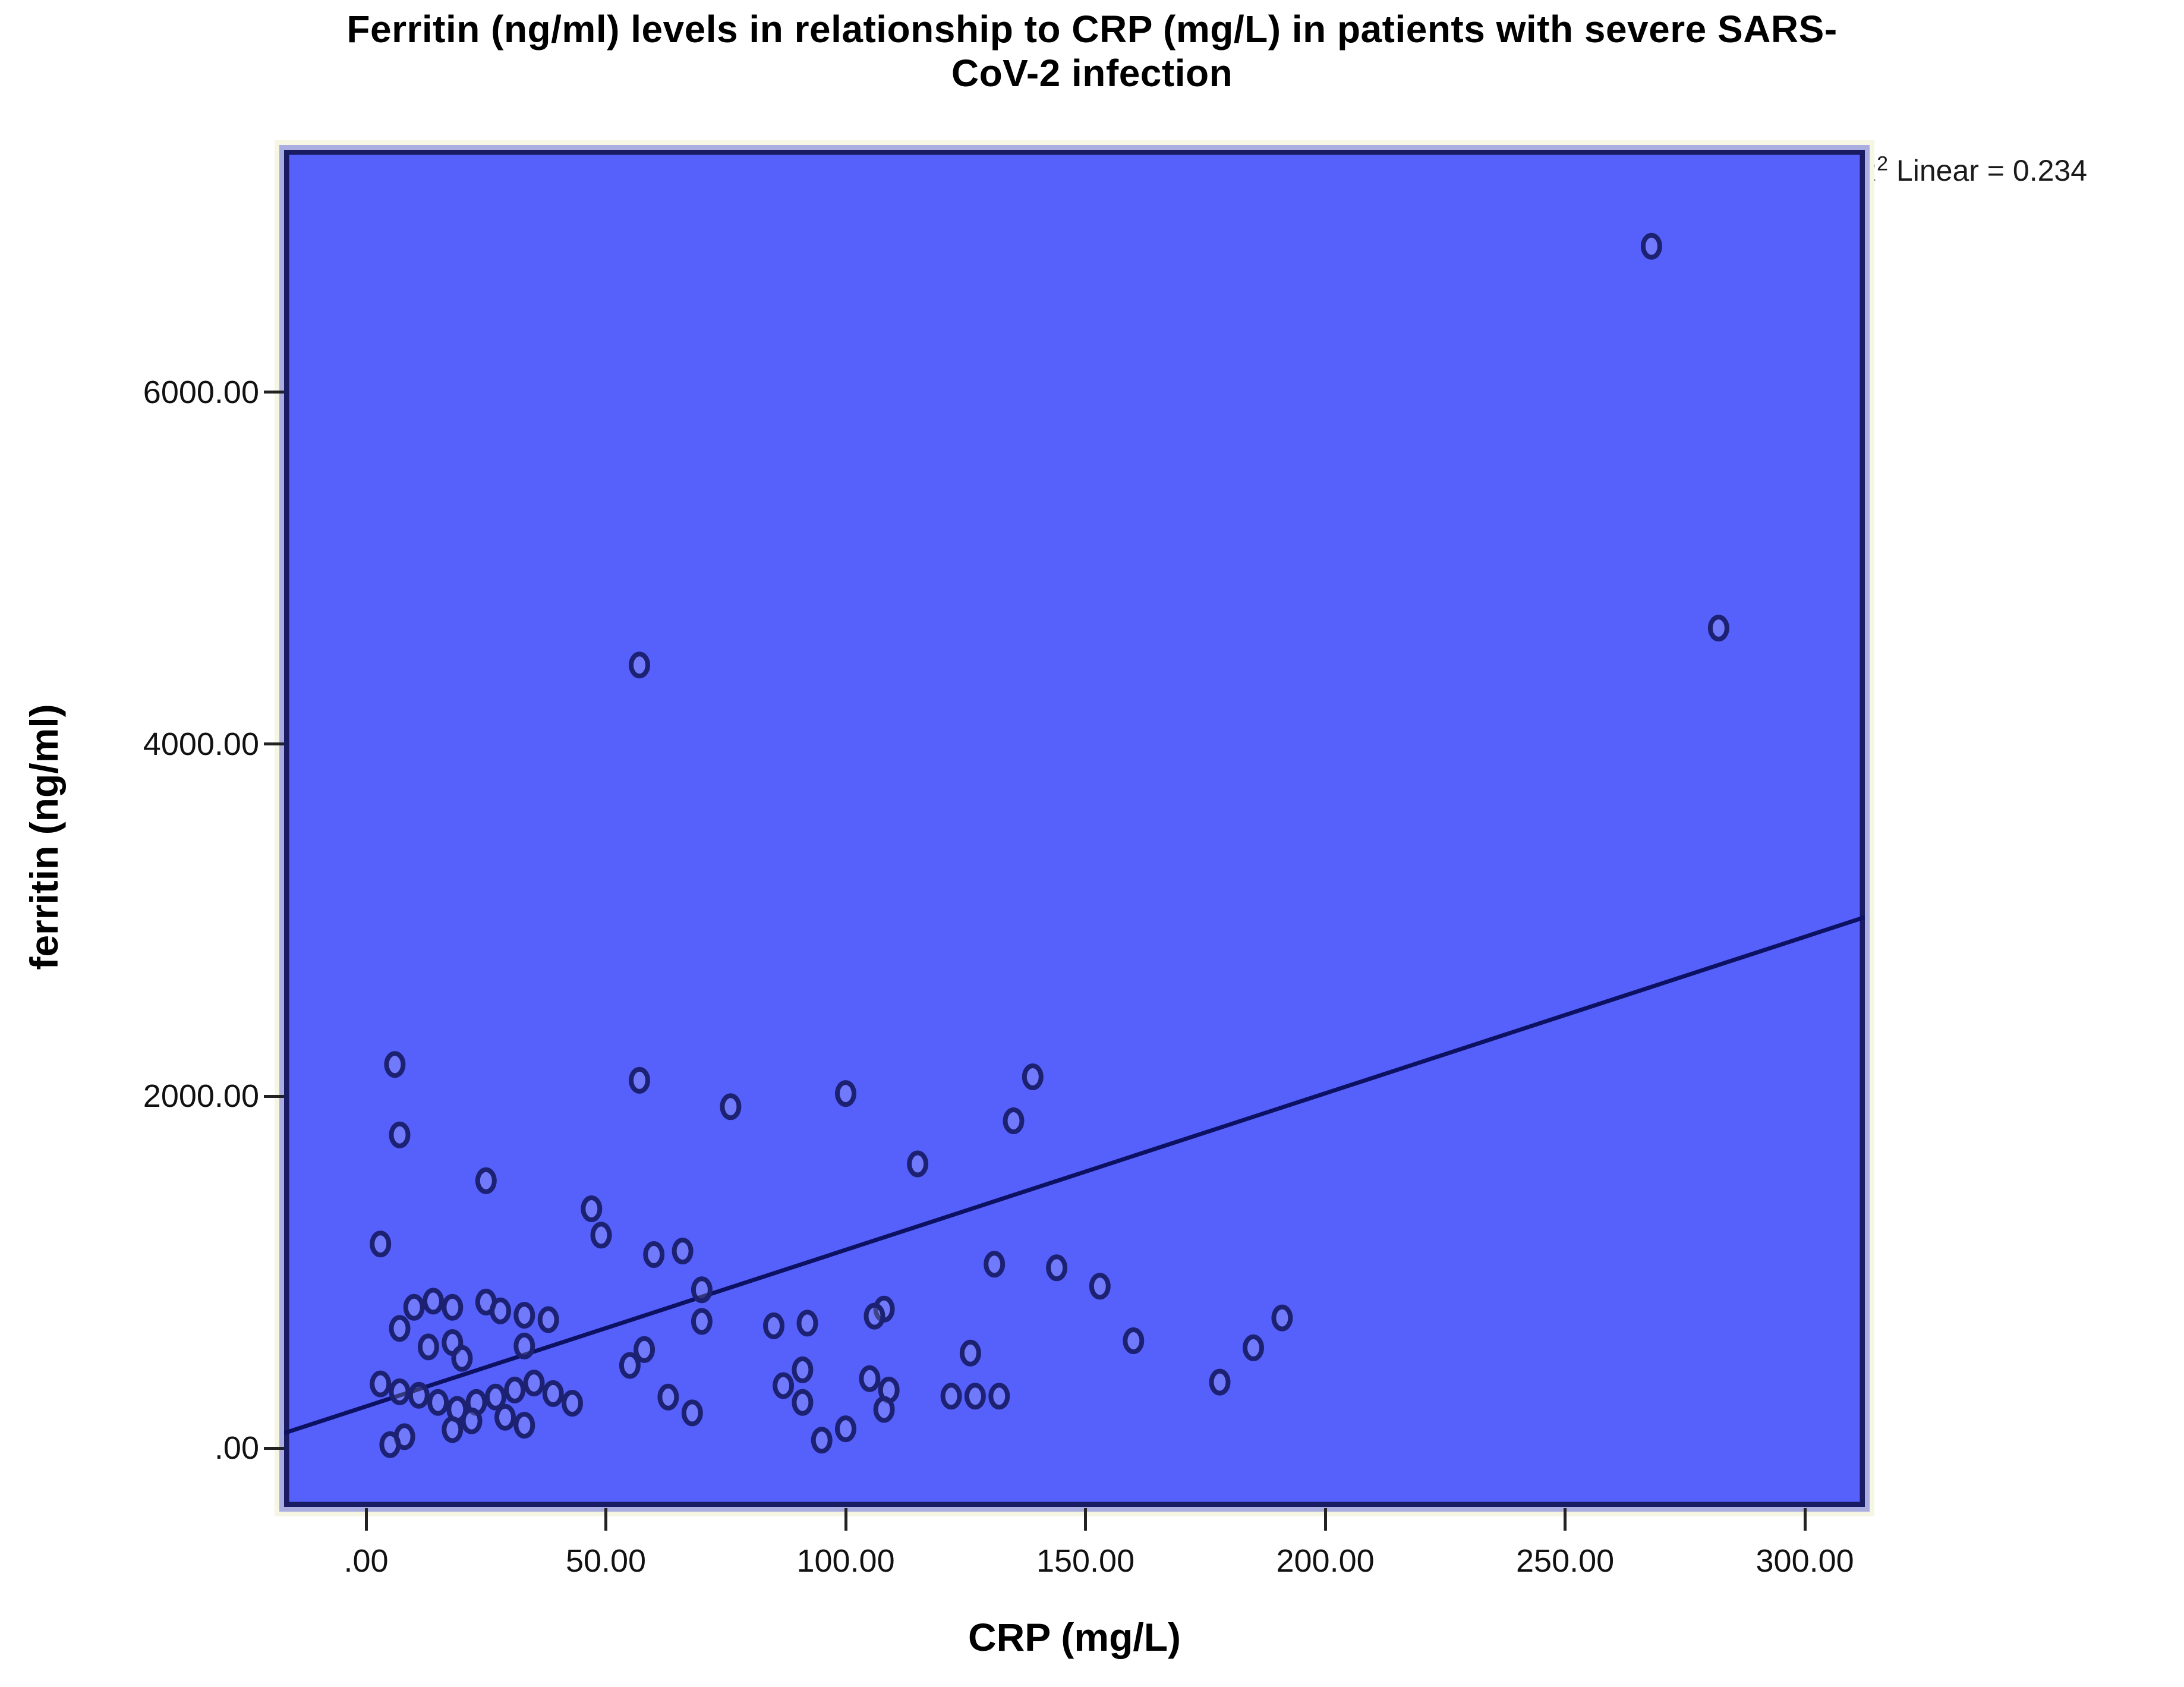 The height and width of the screenshot is (1687, 2184). What do you see at coordinates (1805, 1561) in the screenshot?
I see `x-tick-label: 300.00` at bounding box center [1805, 1561].